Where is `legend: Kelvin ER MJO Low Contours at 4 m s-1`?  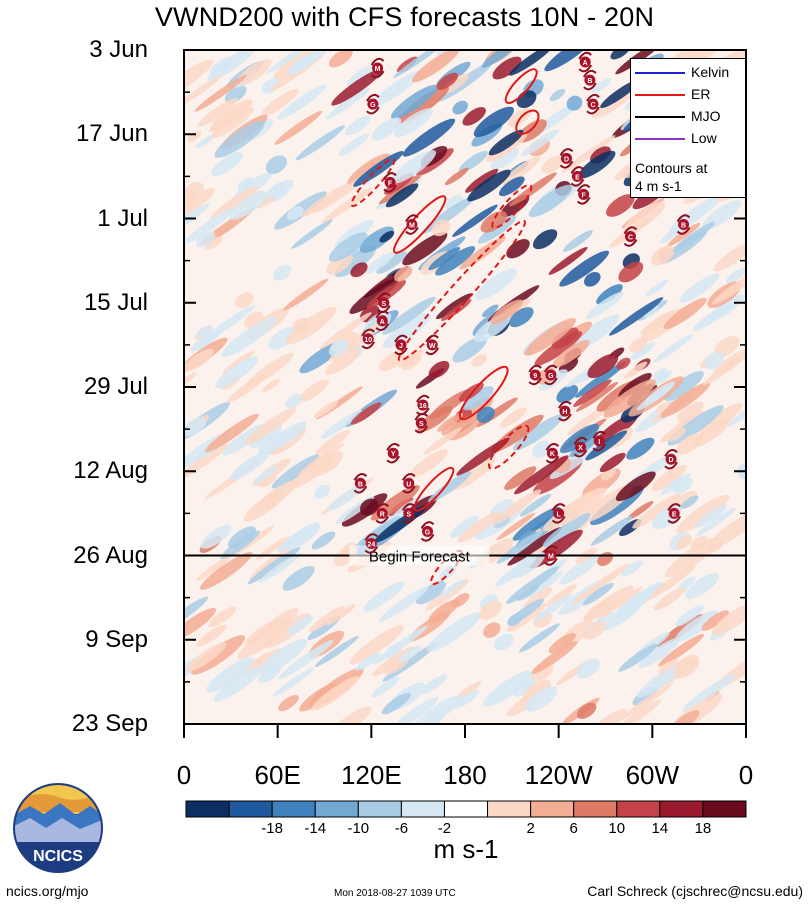 legend: Kelvin ER MJO Low Contours at 4 m s-1 is located at coordinates (688, 128).